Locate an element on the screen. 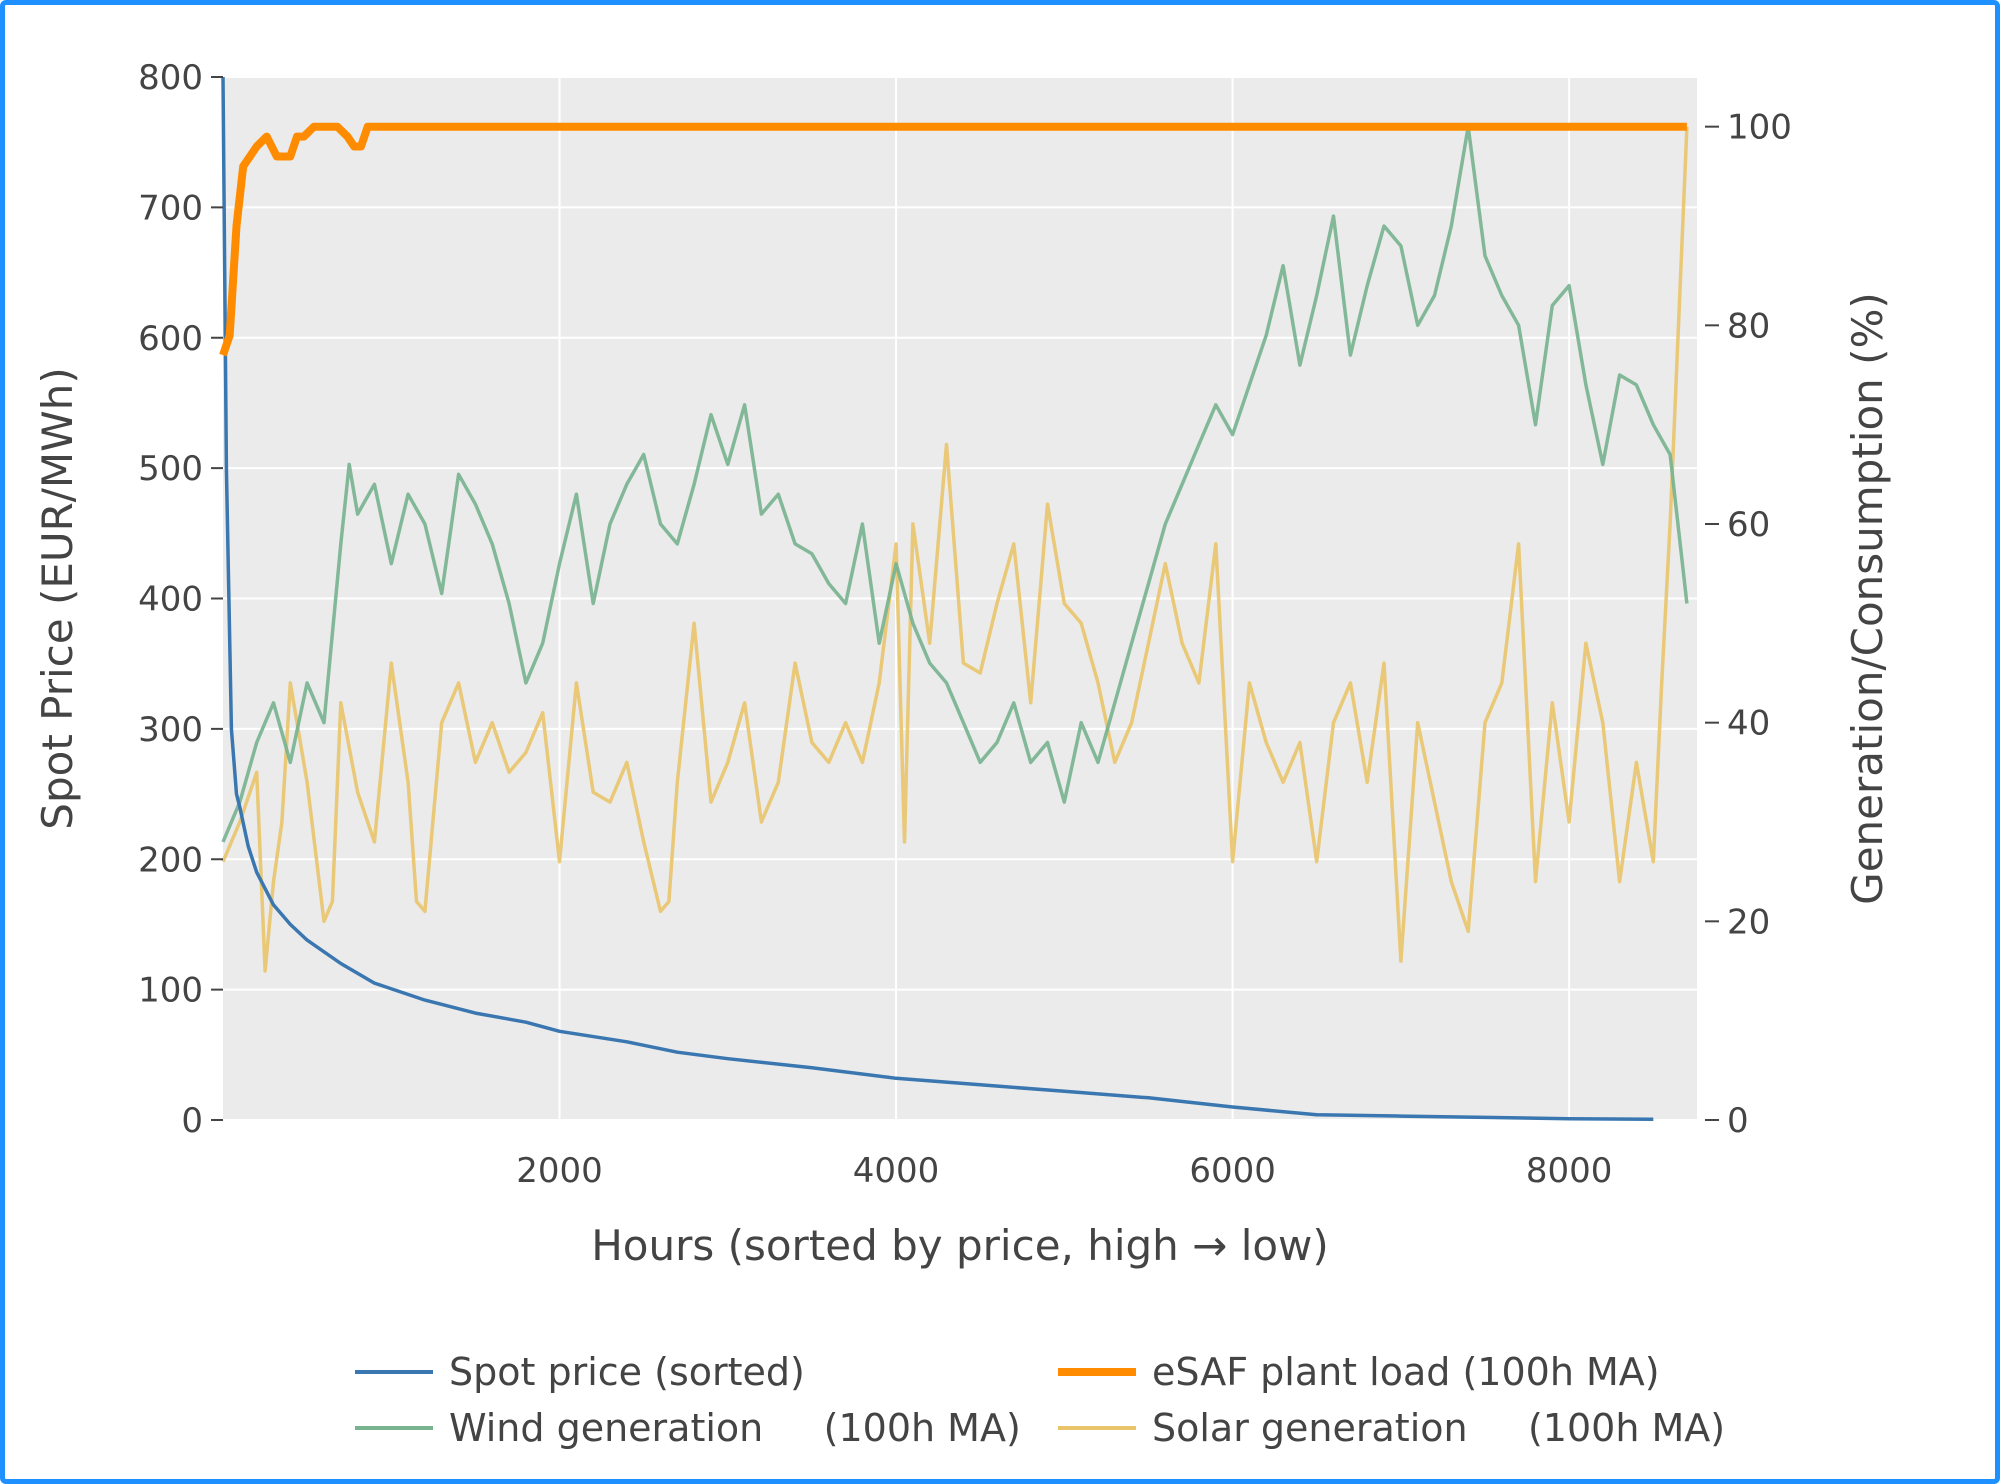  x-axis-title: Hours (sorted by price, high → low) is located at coordinates (960, 1245).